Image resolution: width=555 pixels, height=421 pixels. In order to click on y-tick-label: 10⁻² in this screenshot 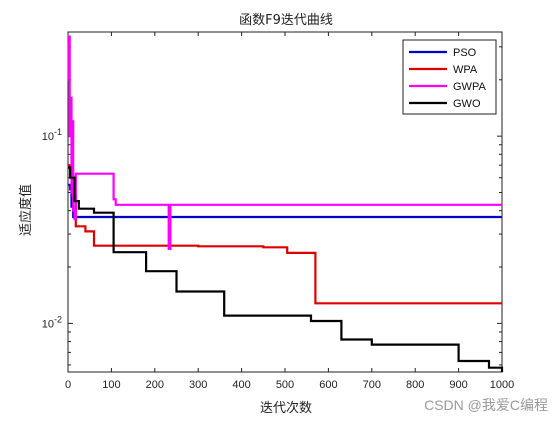, I will do `click(52, 322)`.